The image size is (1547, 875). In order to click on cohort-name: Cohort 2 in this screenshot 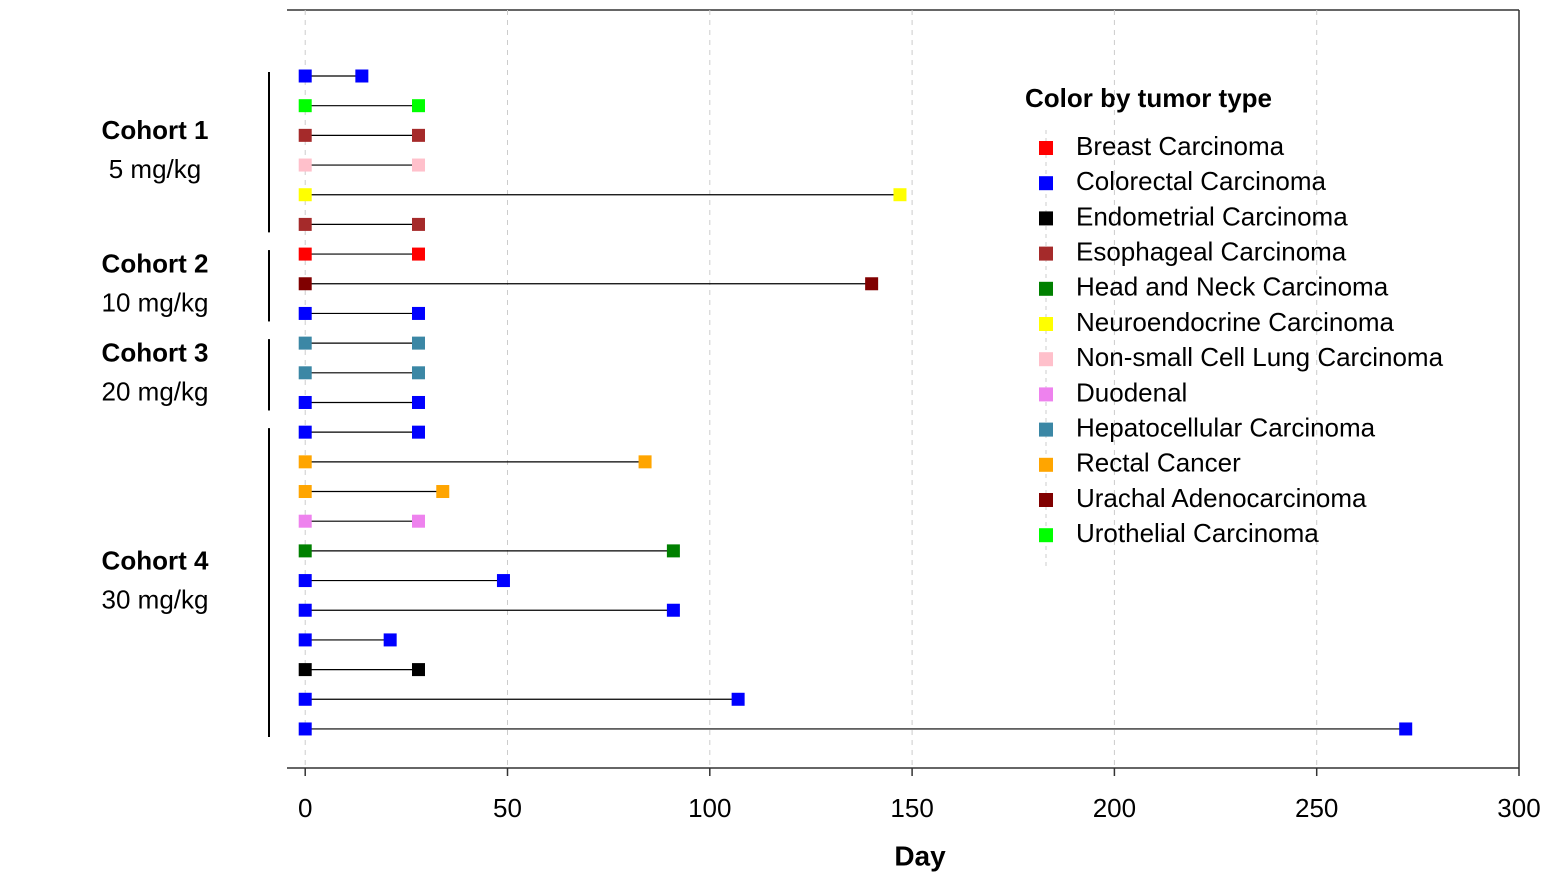, I will do `click(155, 264)`.